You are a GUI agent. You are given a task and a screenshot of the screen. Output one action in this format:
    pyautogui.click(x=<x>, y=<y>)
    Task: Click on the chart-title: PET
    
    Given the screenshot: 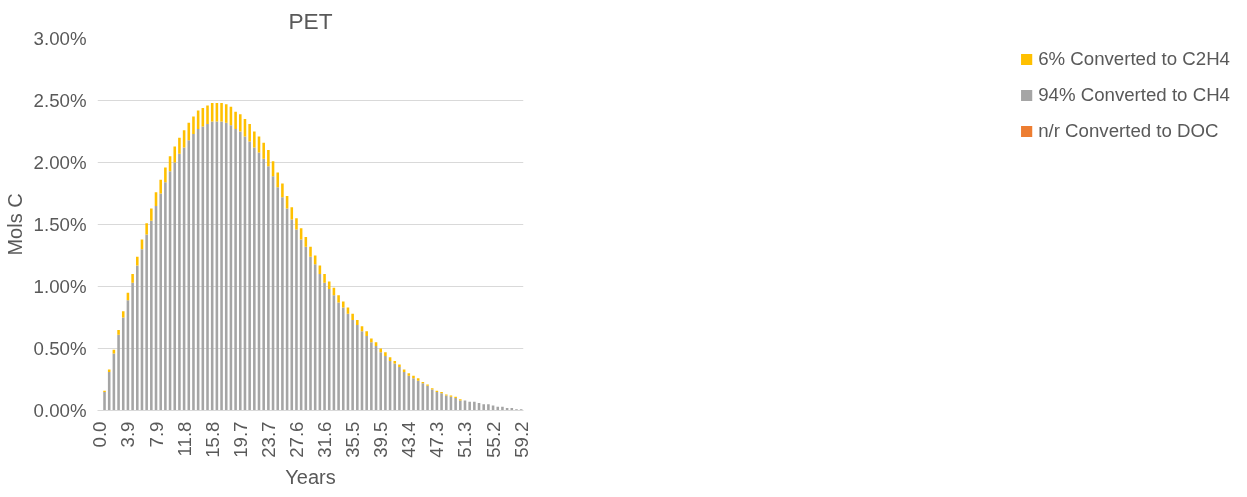 What is the action you would take?
    pyautogui.click(x=310, y=20)
    